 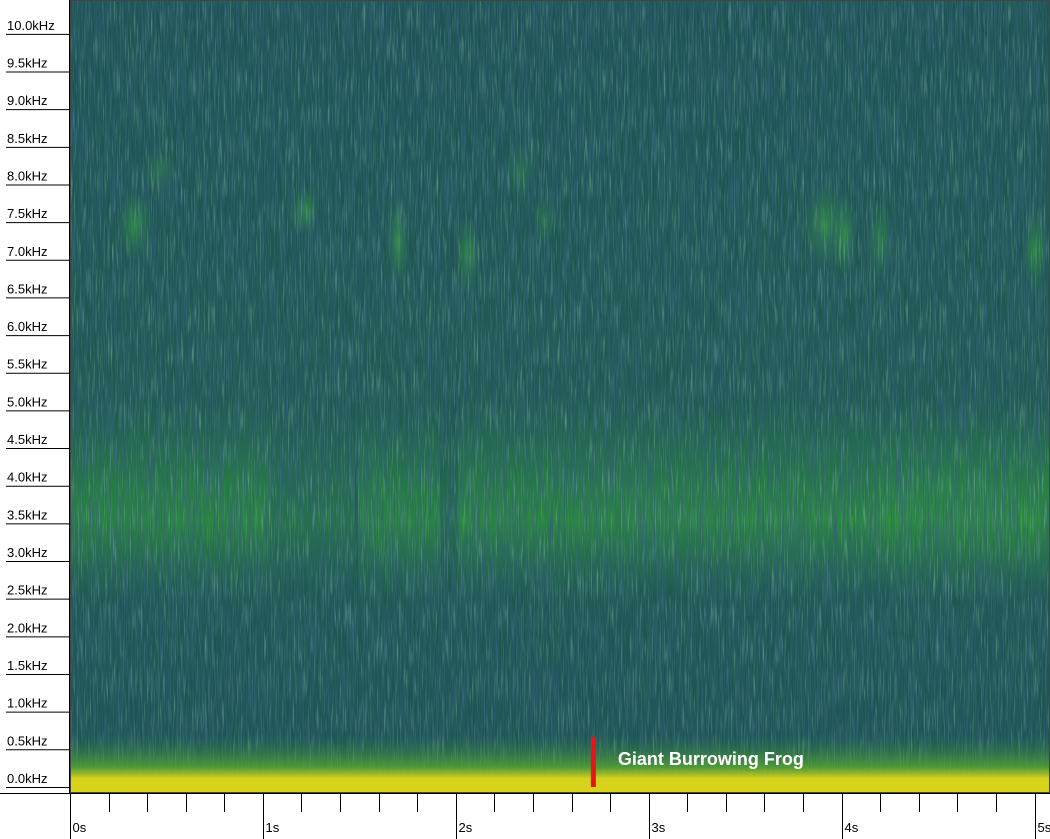 What do you see at coordinates (659, 827) in the screenshot?
I see `x-tick-label: 3s` at bounding box center [659, 827].